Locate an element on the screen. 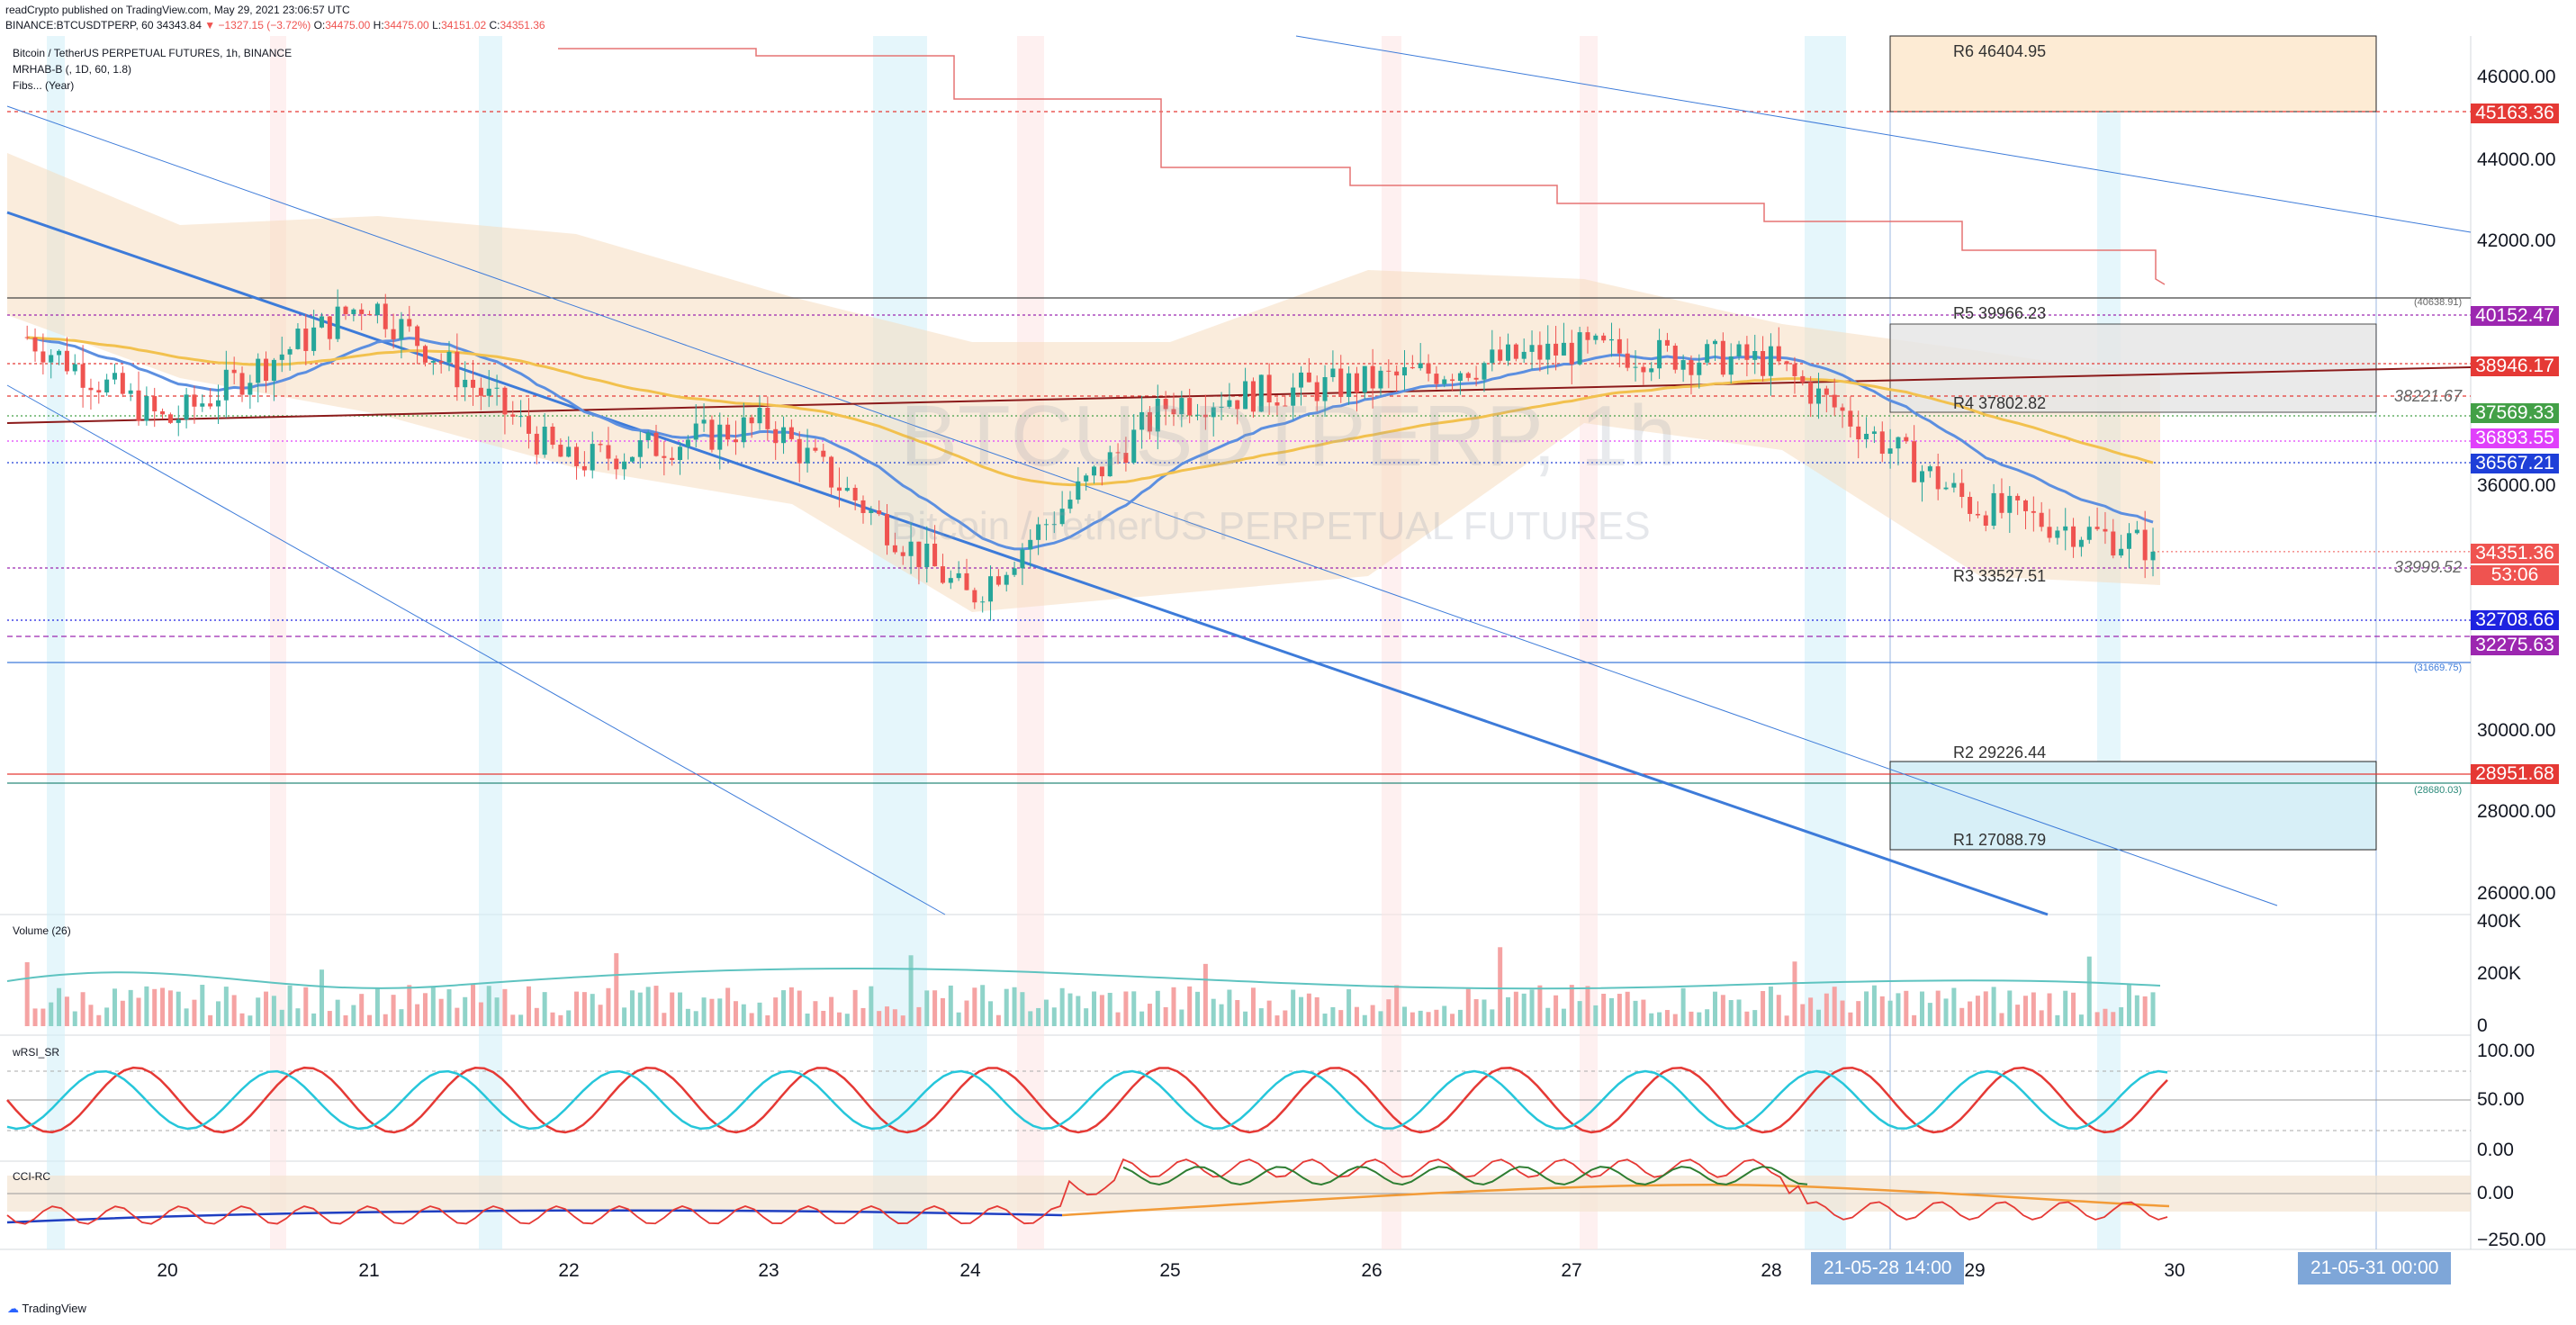 The width and height of the screenshot is (2576, 1325). trend-line is located at coordinates (1884, 134).